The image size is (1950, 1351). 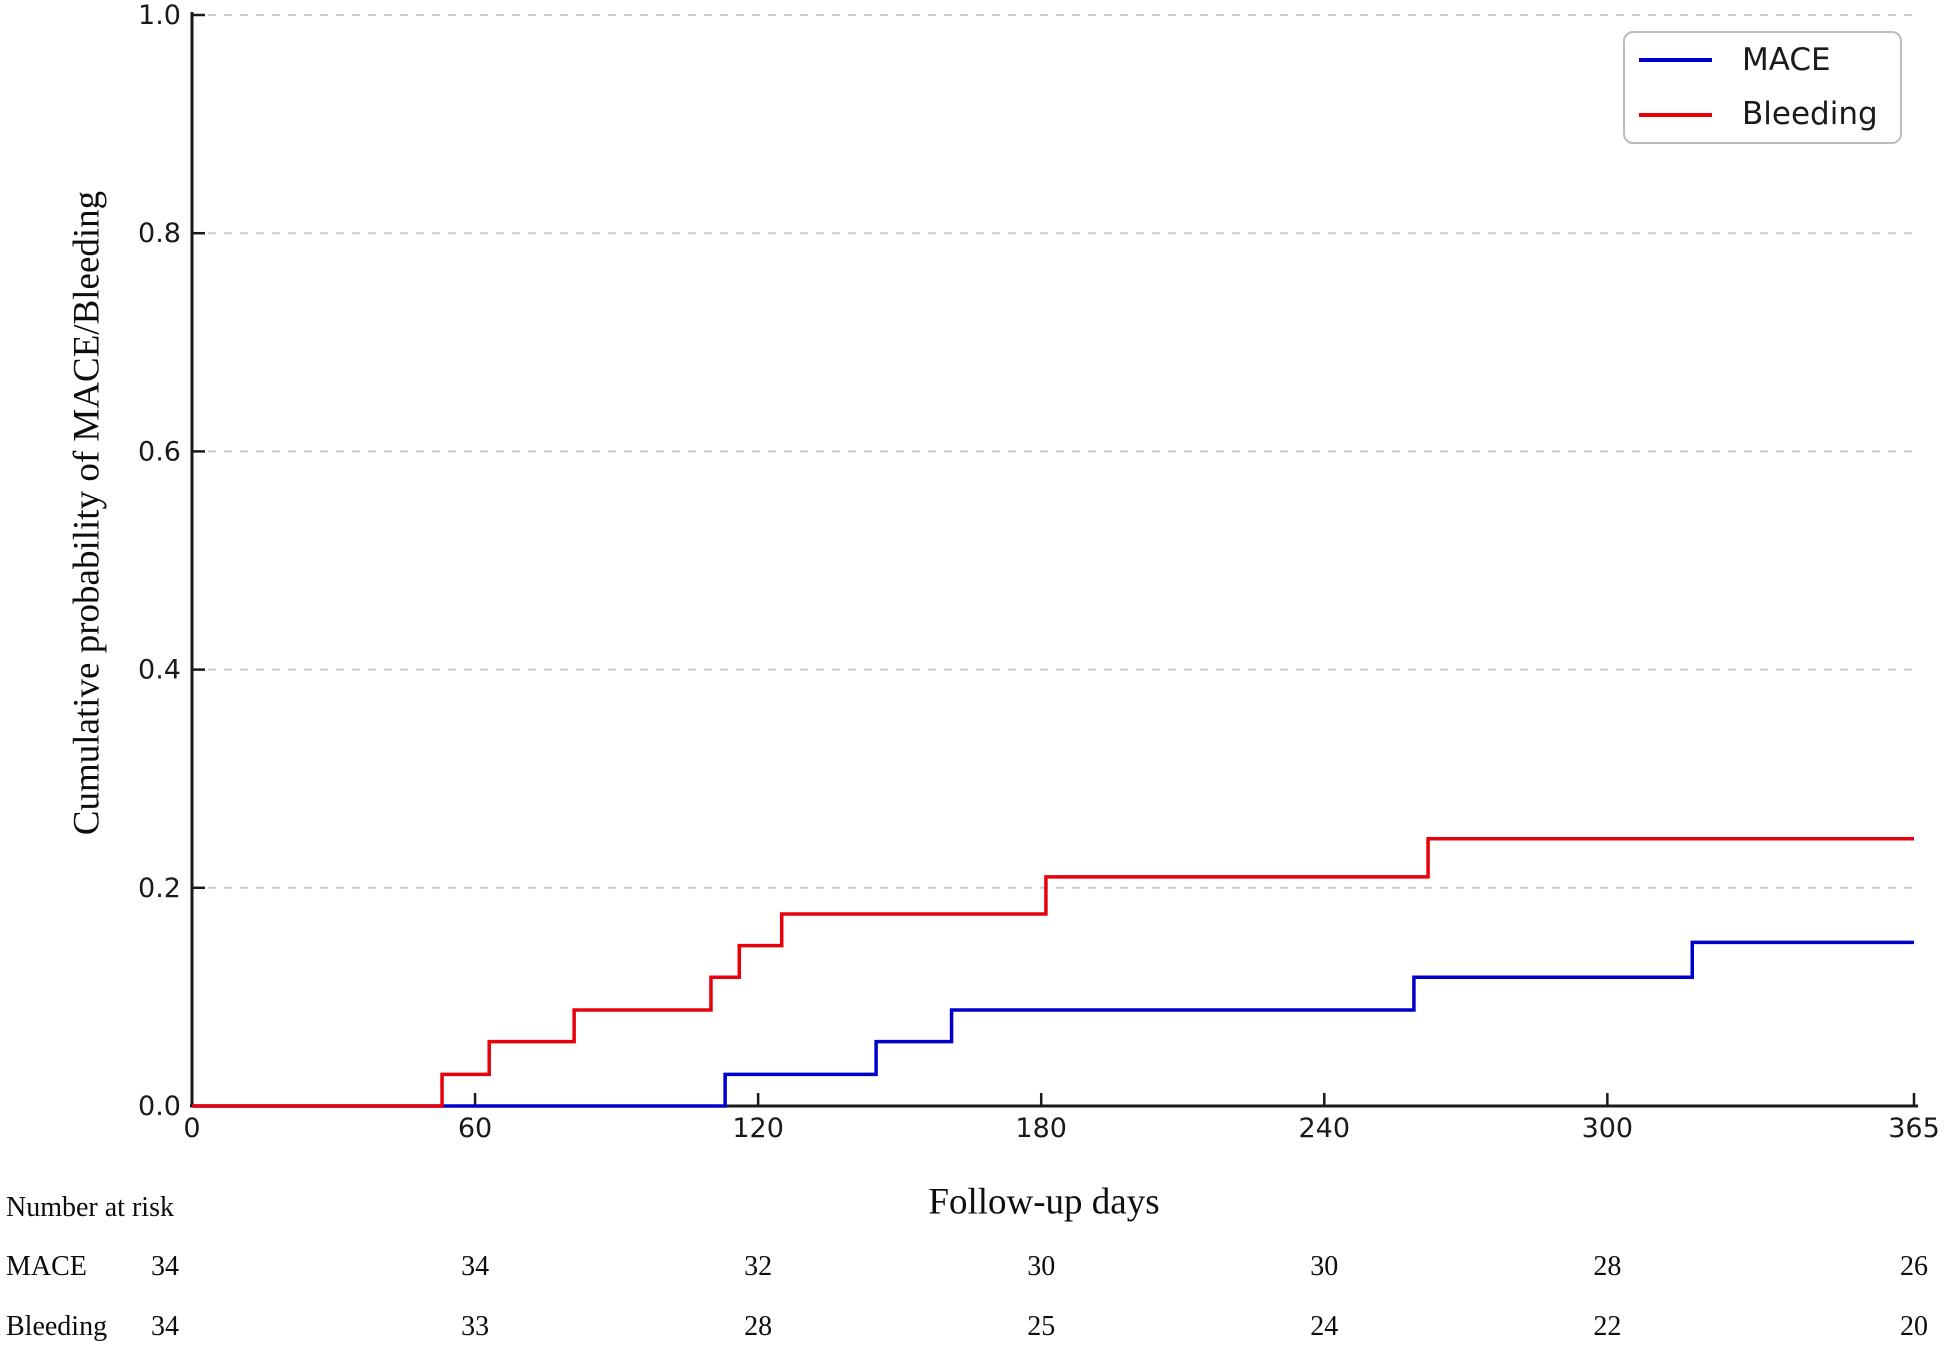 I want to click on risk-value-bleeding-240: 24, so click(x=1324, y=1326).